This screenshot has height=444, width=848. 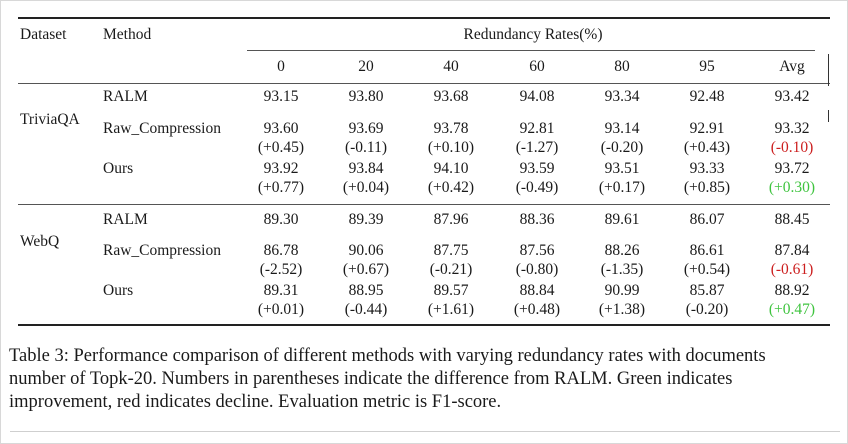 I want to click on score-cell: 93.15, so click(x=281, y=96).